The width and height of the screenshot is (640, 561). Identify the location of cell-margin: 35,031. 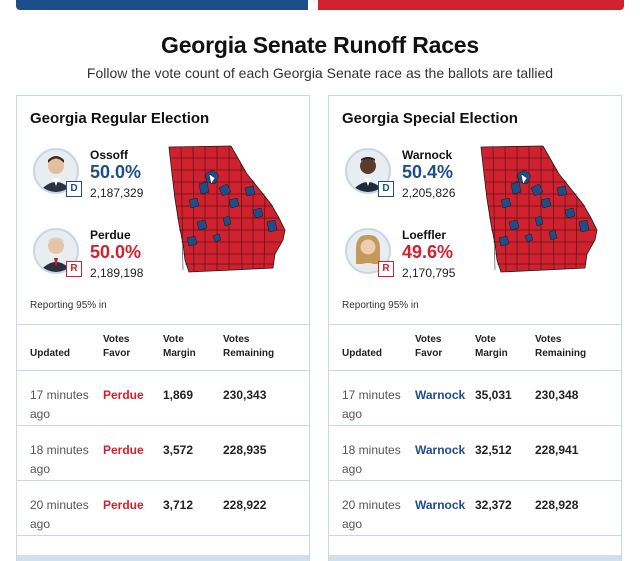
(493, 395).